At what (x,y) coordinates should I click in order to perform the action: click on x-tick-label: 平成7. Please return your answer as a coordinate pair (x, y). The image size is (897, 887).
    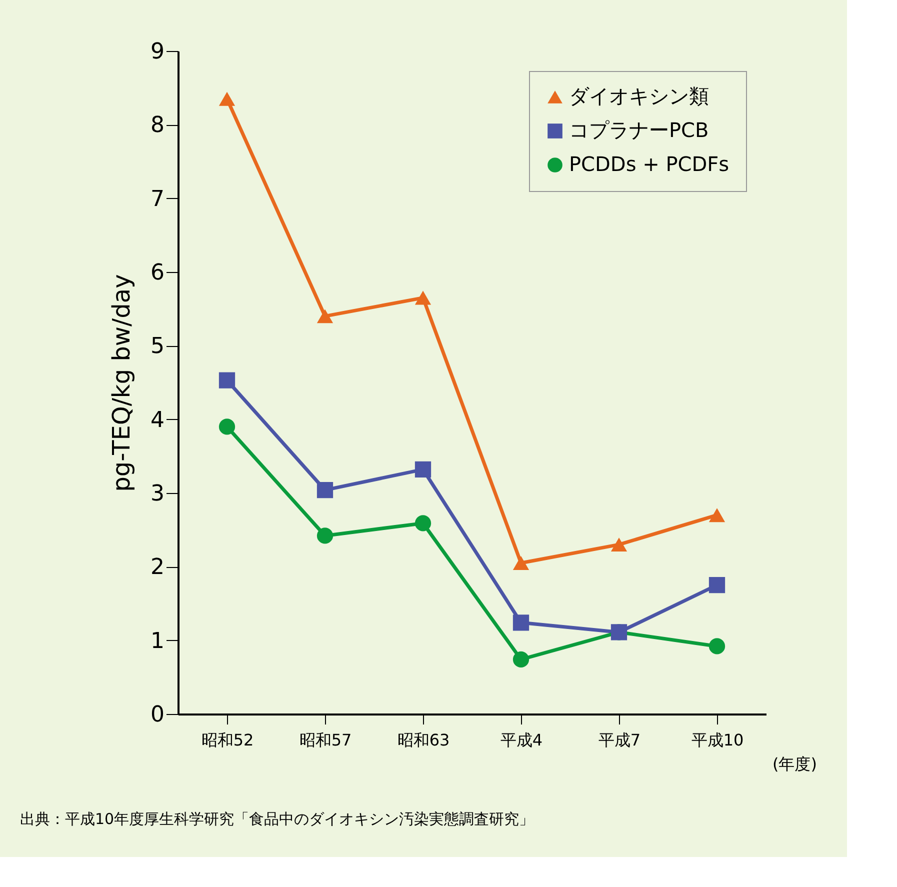
    Looking at the image, I should click on (619, 740).